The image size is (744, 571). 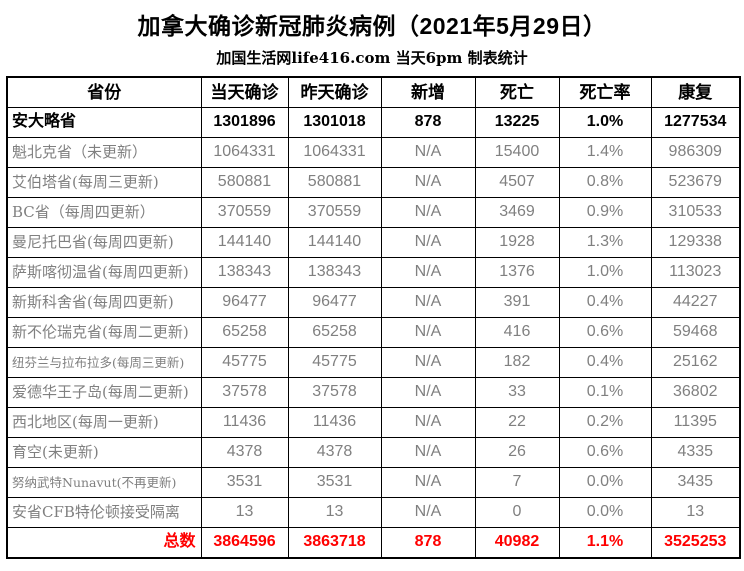 I want to click on col-header-yesterday-confirmed: 昨天确诊, so click(x=334, y=92).